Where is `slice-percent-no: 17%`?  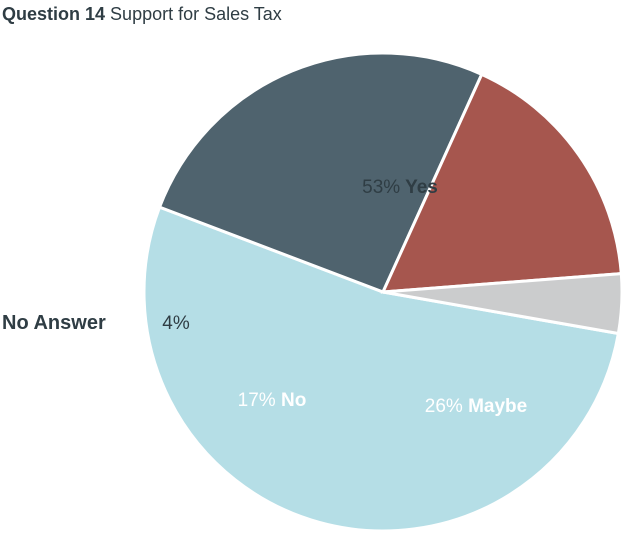 slice-percent-no: 17% is located at coordinates (257, 400).